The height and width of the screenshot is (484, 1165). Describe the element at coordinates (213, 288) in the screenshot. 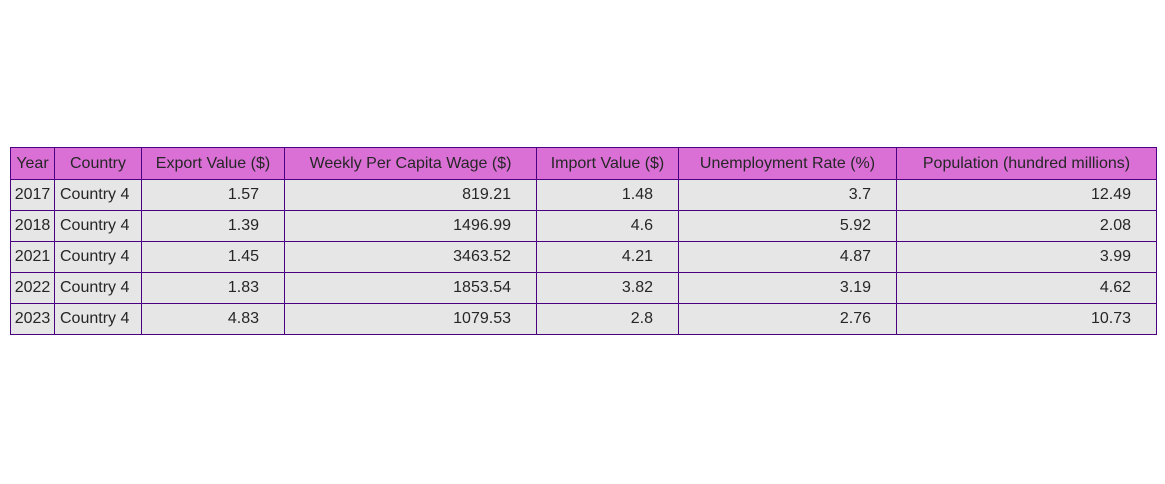

I see `cell-export-value: 1.83` at that location.